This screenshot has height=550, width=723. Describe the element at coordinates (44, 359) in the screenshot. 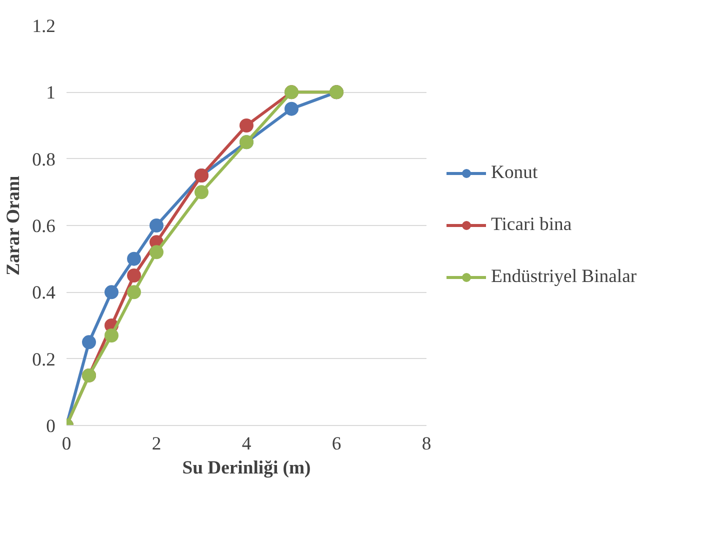

I see `y-tick-label: 0.2` at that location.